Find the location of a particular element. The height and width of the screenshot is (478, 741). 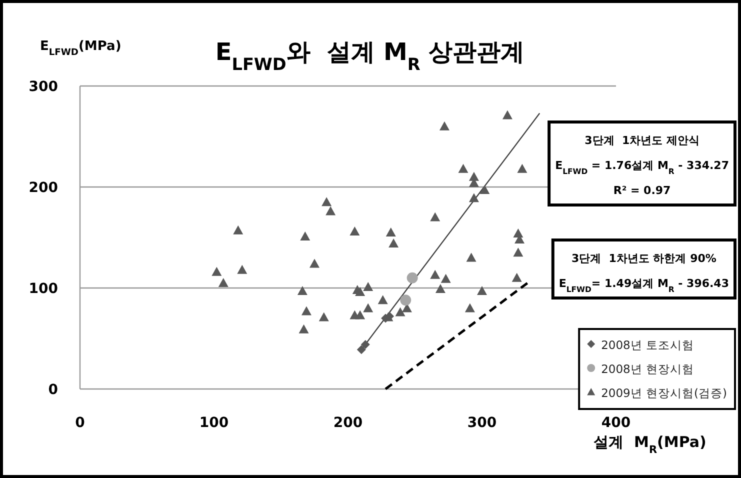

x-tick-label: 400 is located at coordinates (616, 423).